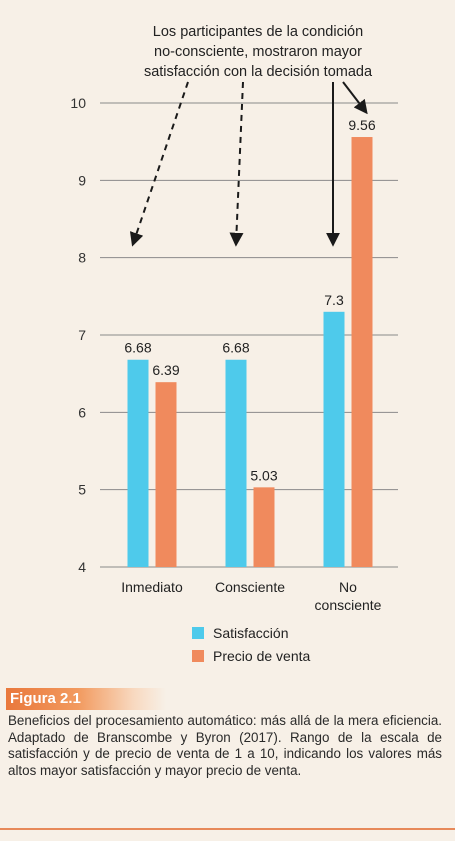 This screenshot has height=841, width=455. Describe the element at coordinates (152, 587) in the screenshot. I see `x-tick-label: Inmediato` at that location.